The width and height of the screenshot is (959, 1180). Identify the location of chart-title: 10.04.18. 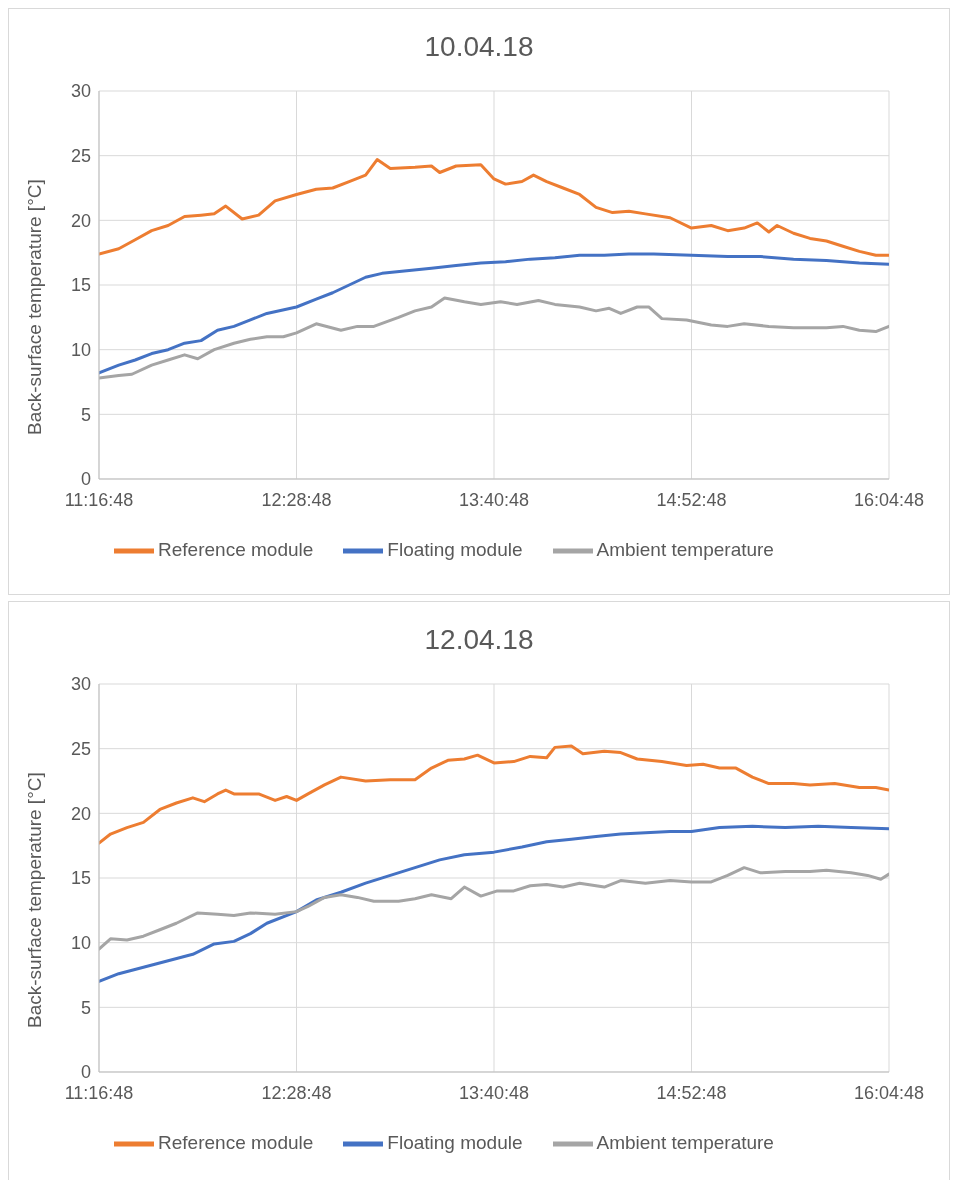
(479, 47).